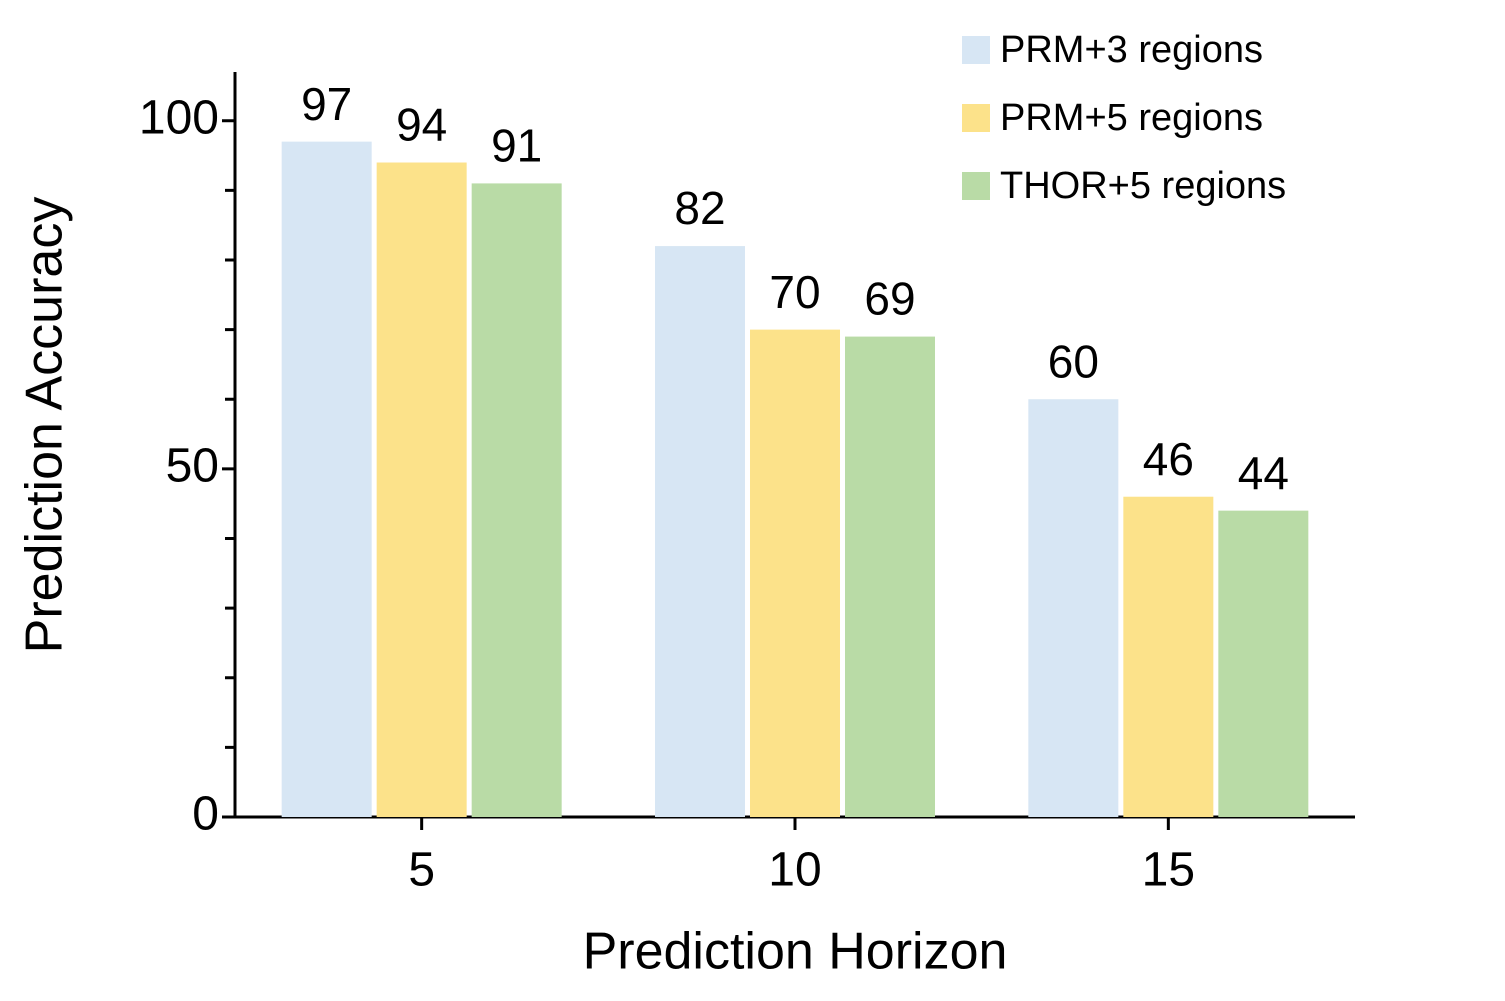  I want to click on value-label: 60, so click(1073, 361).